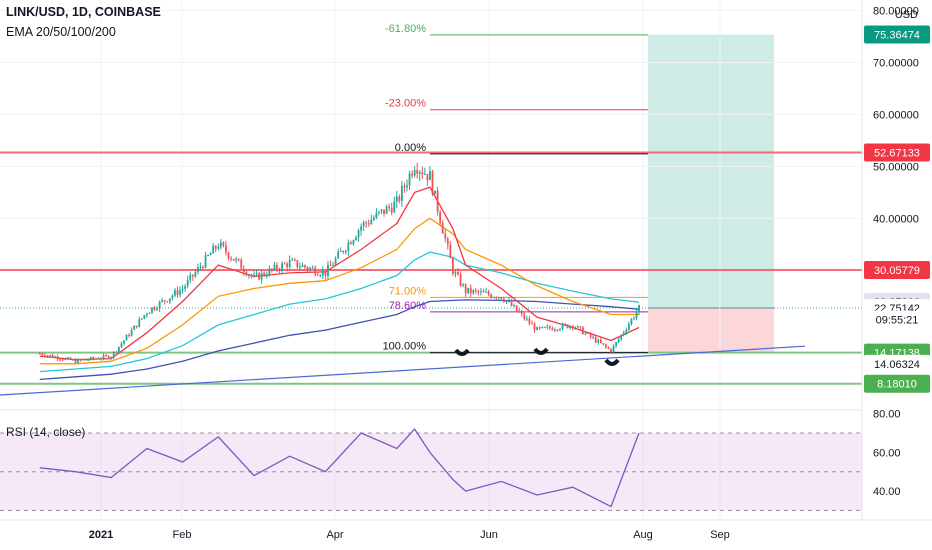 The width and height of the screenshot is (932, 550). What do you see at coordinates (403, 370) in the screenshot?
I see `trend-line` at bounding box center [403, 370].